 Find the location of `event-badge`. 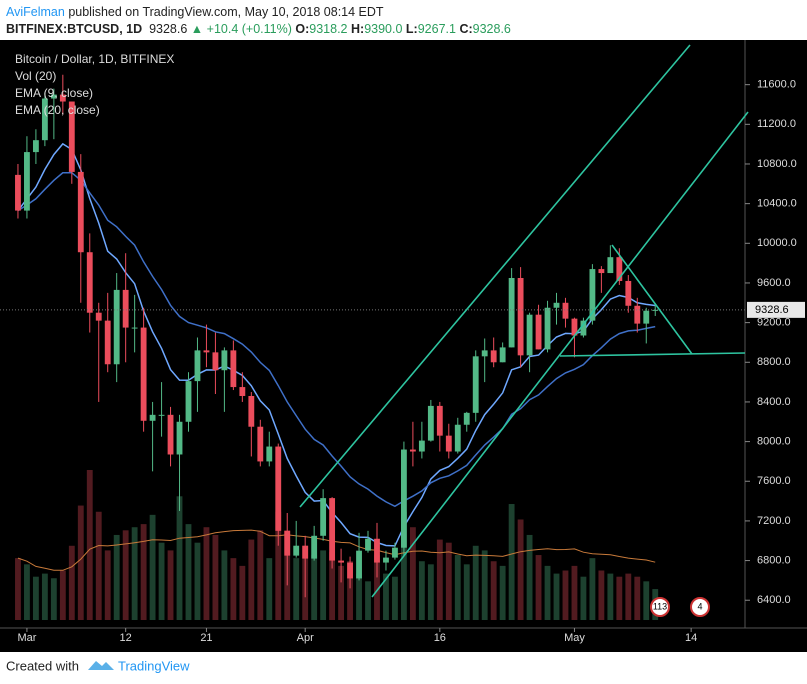

event-badge is located at coordinates (700, 607).